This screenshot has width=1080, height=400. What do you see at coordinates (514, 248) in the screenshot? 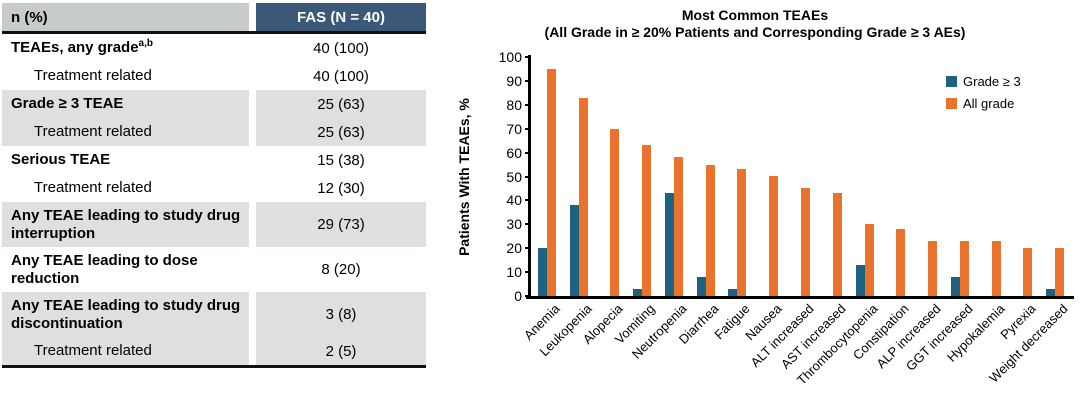
I see `y-tick-label: 20` at bounding box center [514, 248].